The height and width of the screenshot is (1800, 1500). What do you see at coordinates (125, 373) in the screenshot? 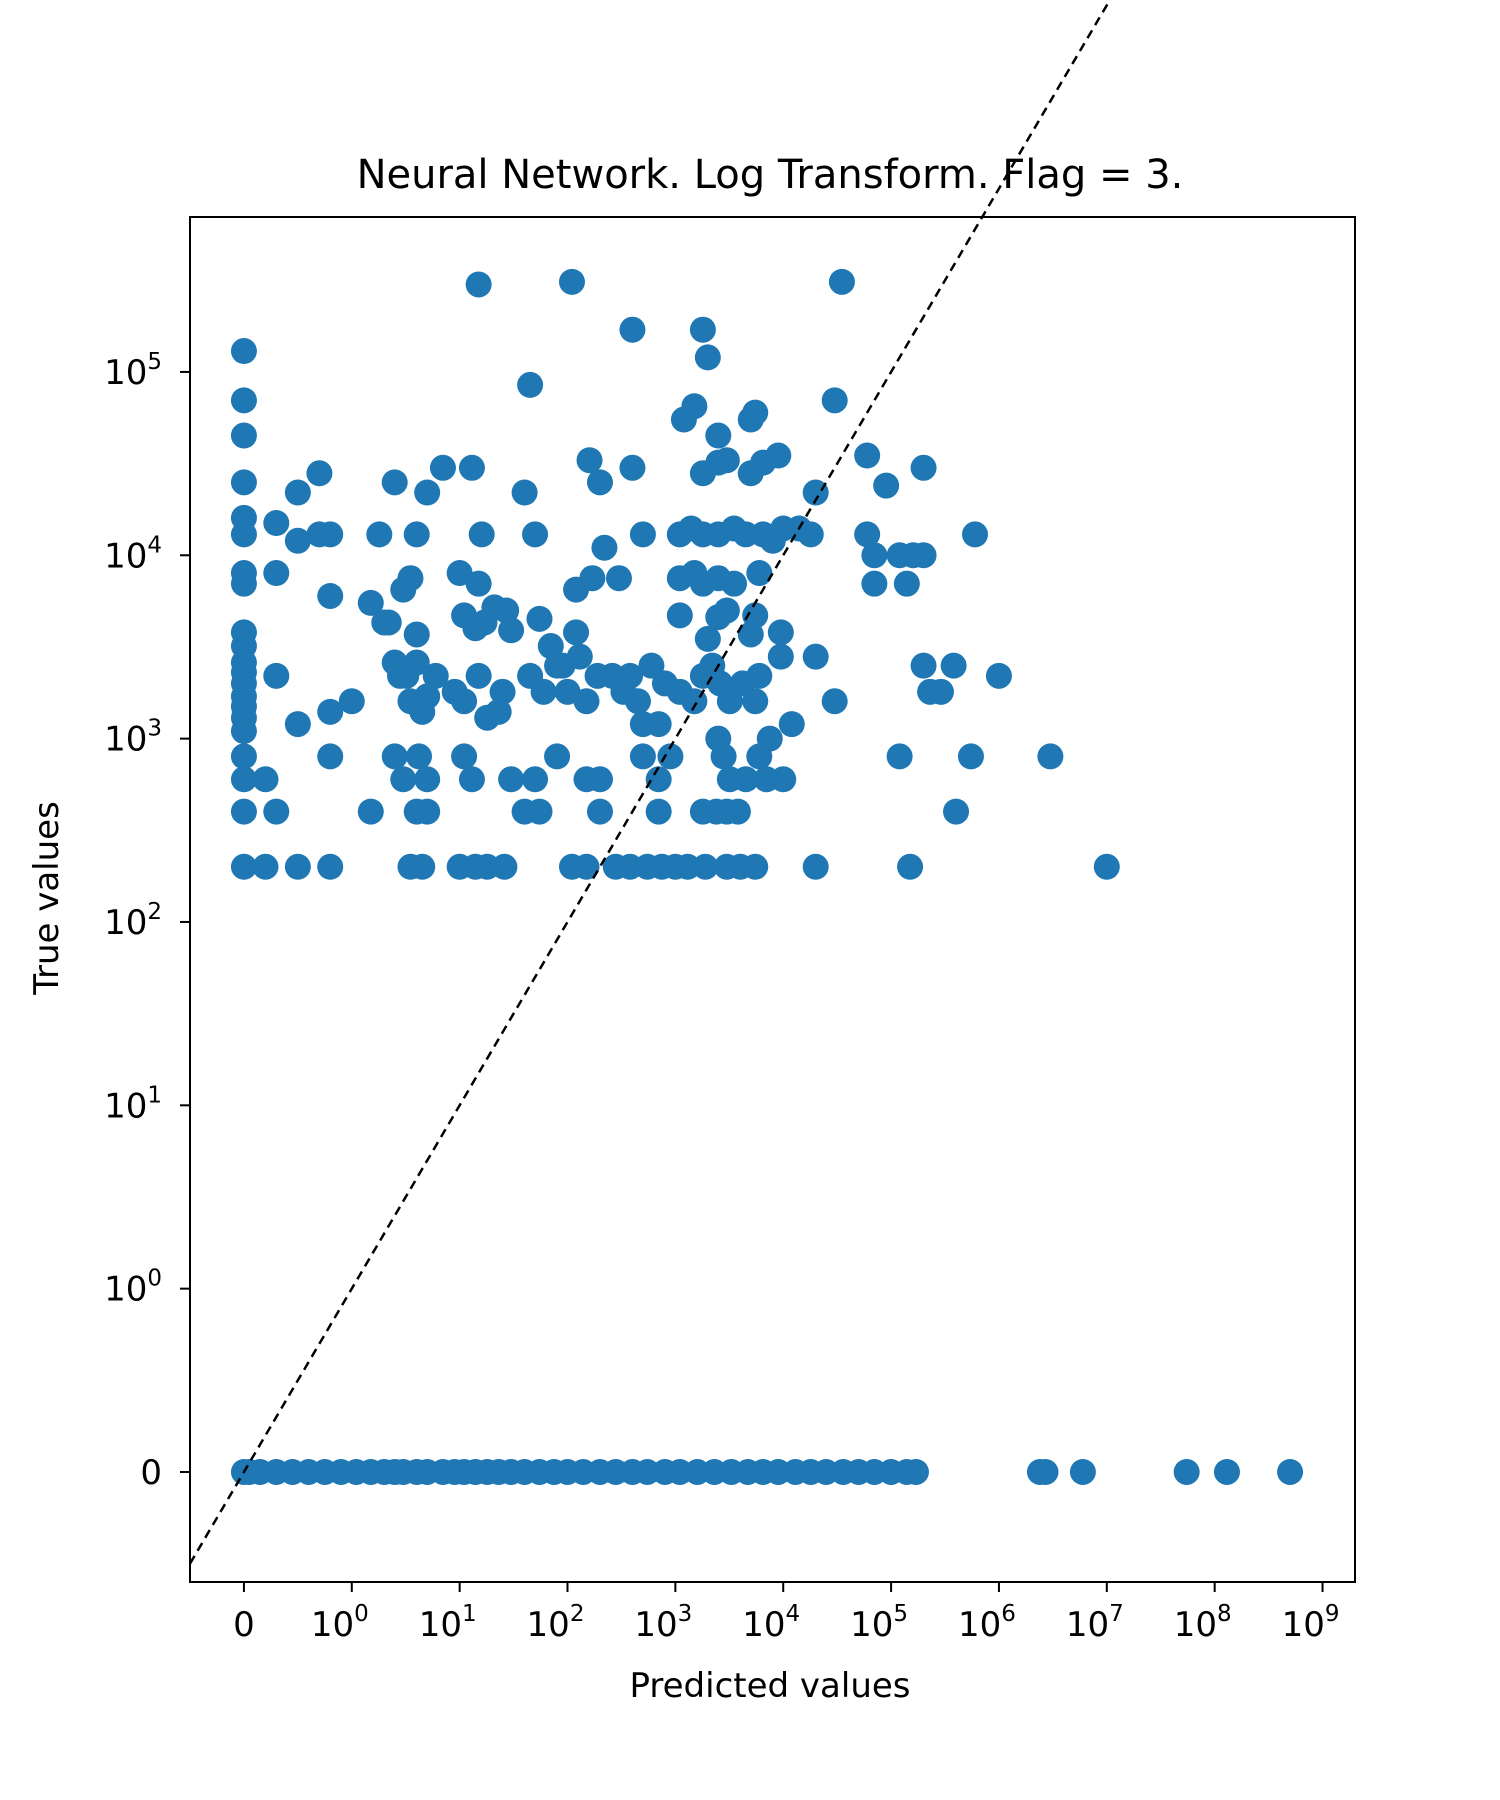
I see `y-tick-label-base: 10` at bounding box center [125, 373].